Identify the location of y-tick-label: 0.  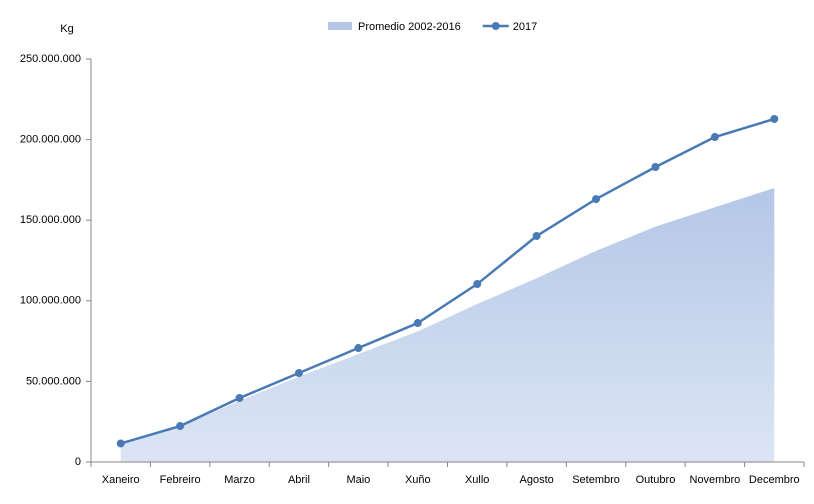
(78, 462).